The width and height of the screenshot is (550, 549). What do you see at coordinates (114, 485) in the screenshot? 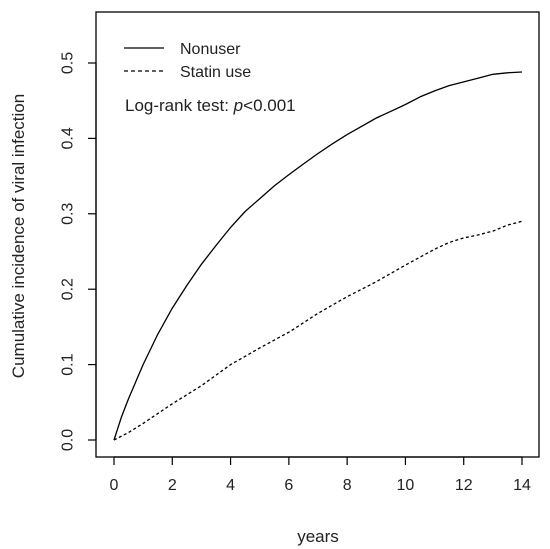
I see `x-tick-label: 0` at bounding box center [114, 485].